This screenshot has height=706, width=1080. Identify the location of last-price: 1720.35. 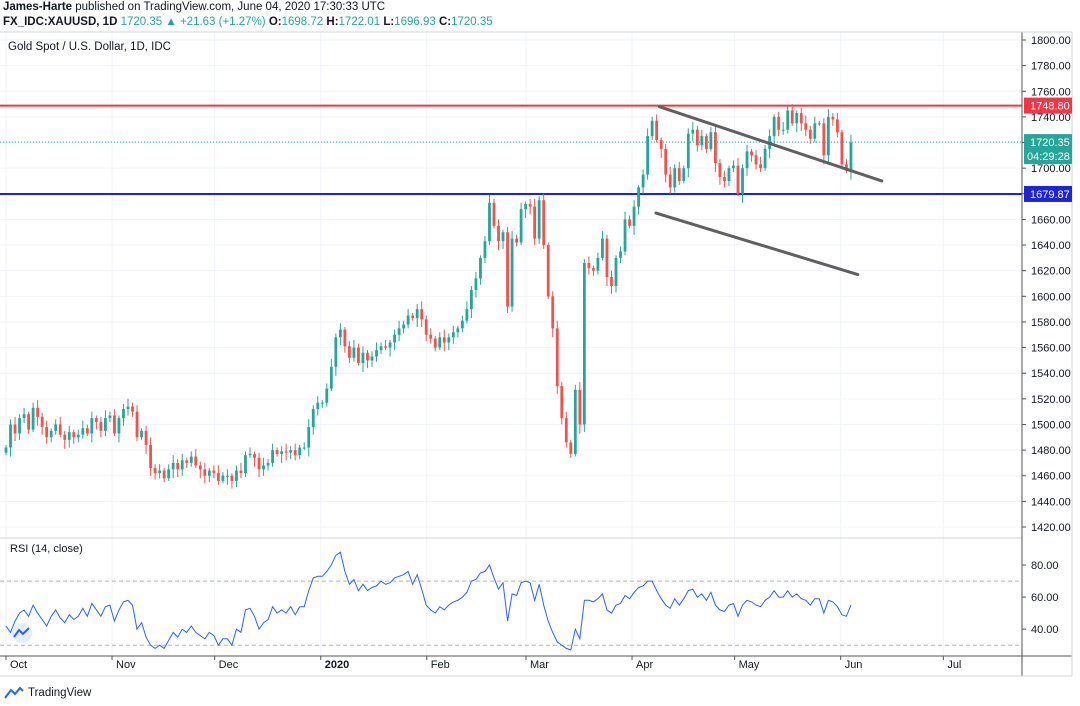
(141, 22).